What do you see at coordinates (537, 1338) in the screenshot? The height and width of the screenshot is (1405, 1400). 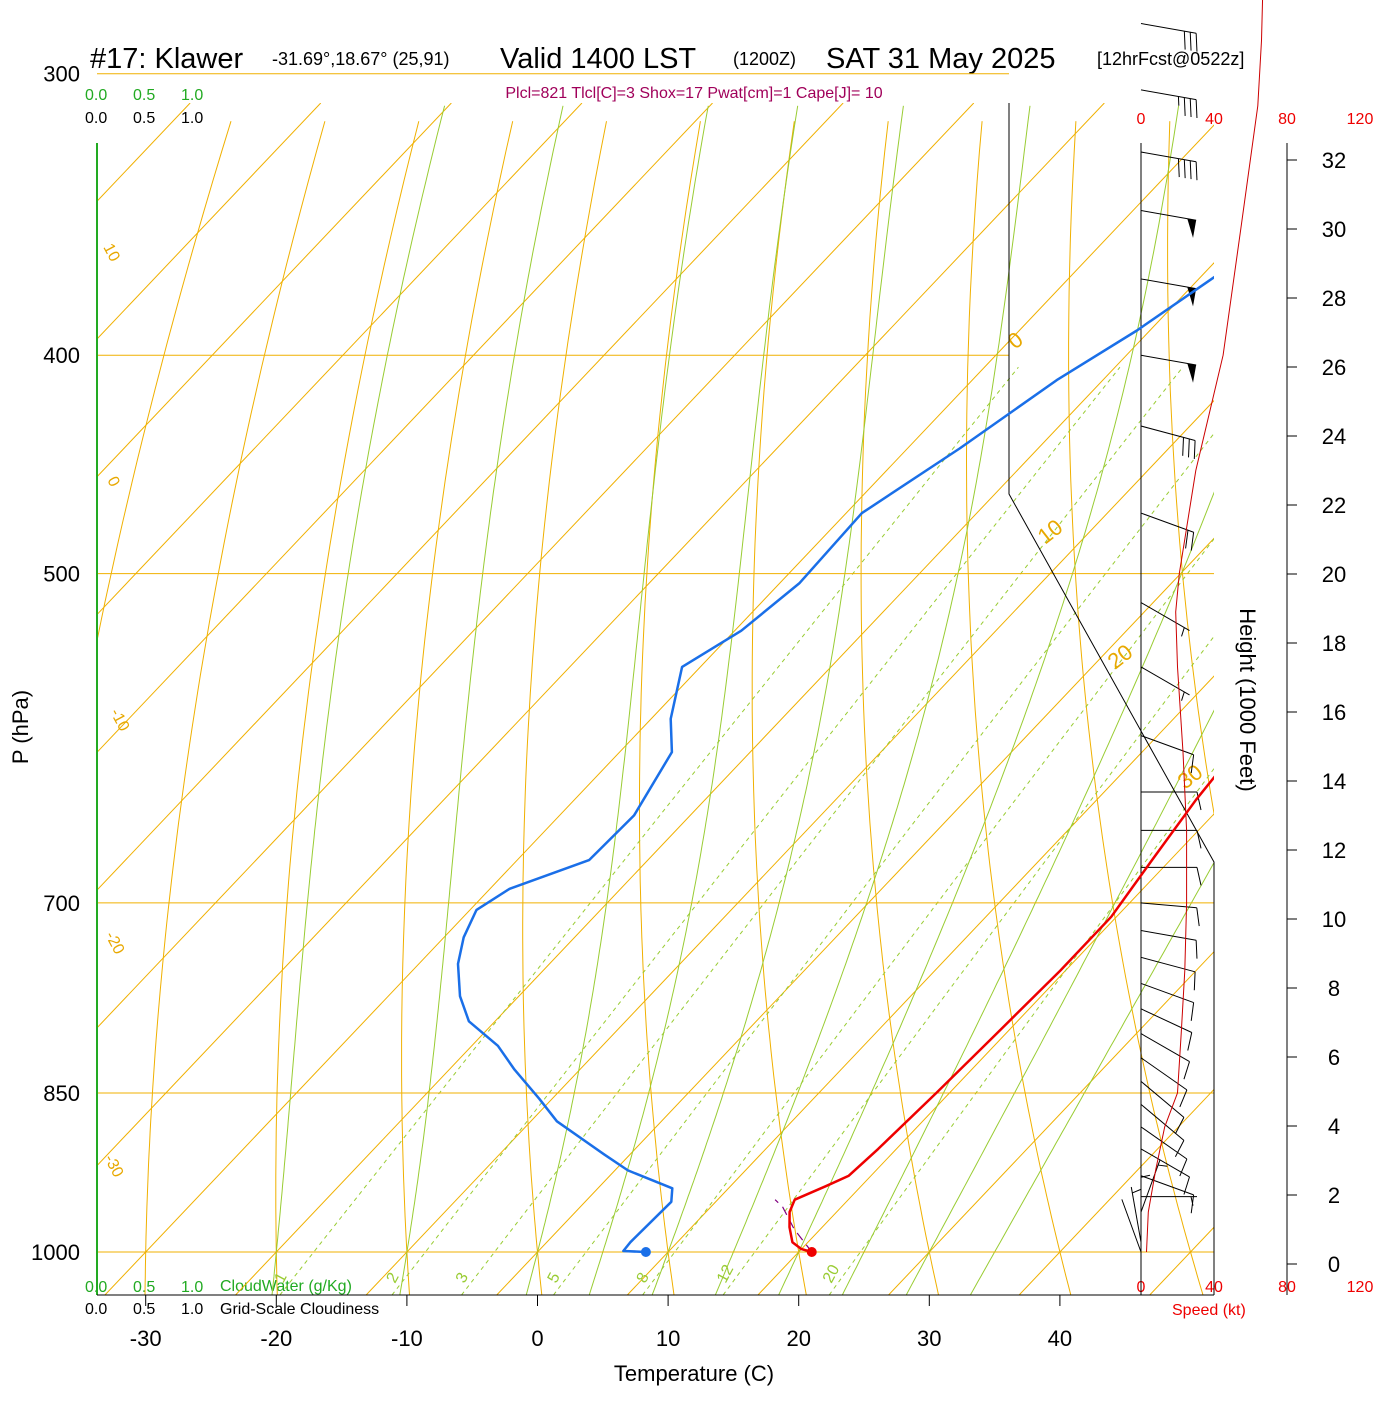 I see `x-tick-label: 0` at bounding box center [537, 1338].